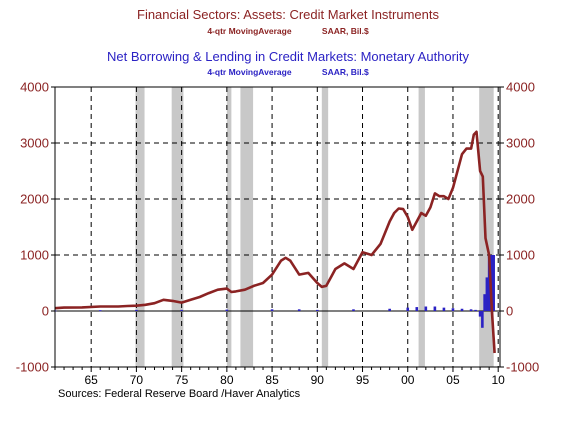 The height and width of the screenshot is (423, 576). Describe the element at coordinates (227, 380) in the screenshot. I see `x-label-3: 80` at that location.